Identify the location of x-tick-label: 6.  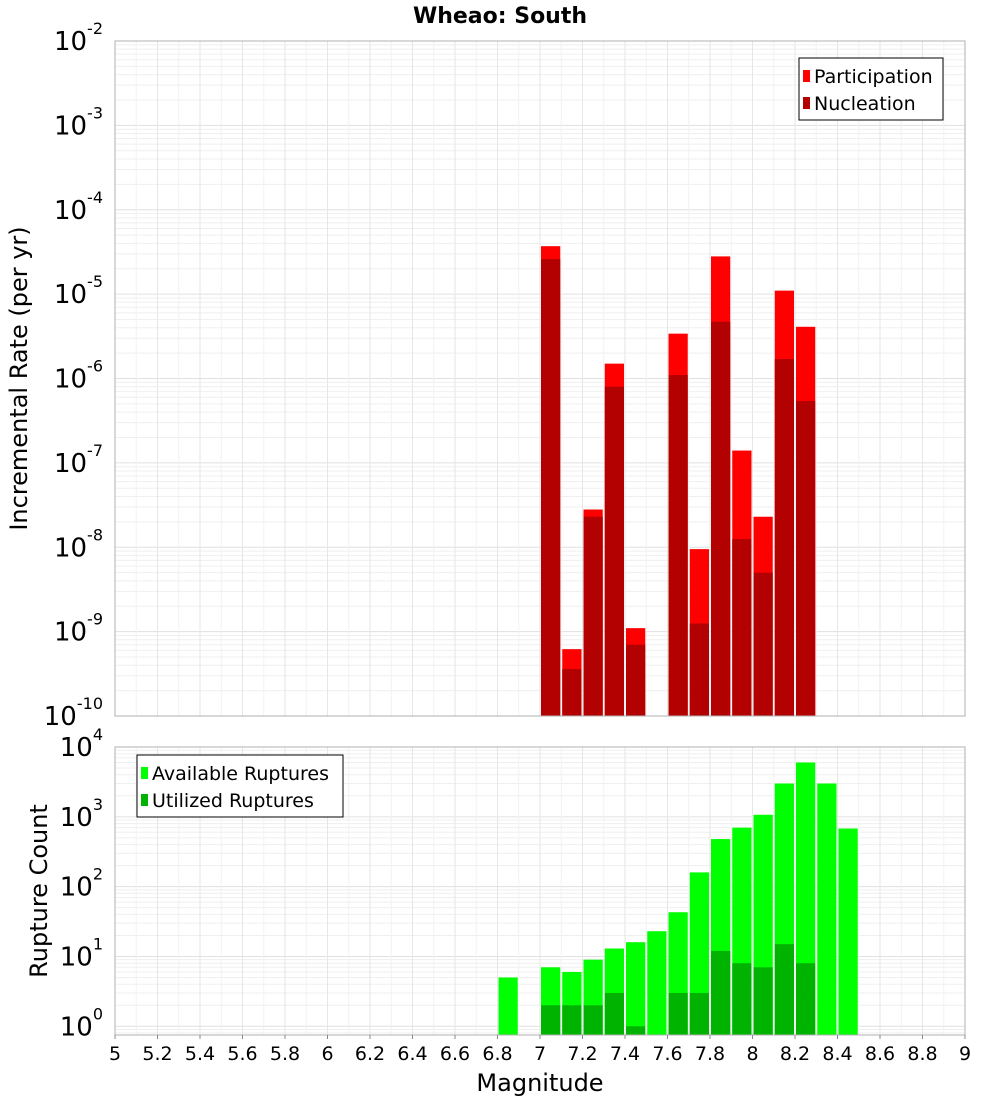
(327, 1054).